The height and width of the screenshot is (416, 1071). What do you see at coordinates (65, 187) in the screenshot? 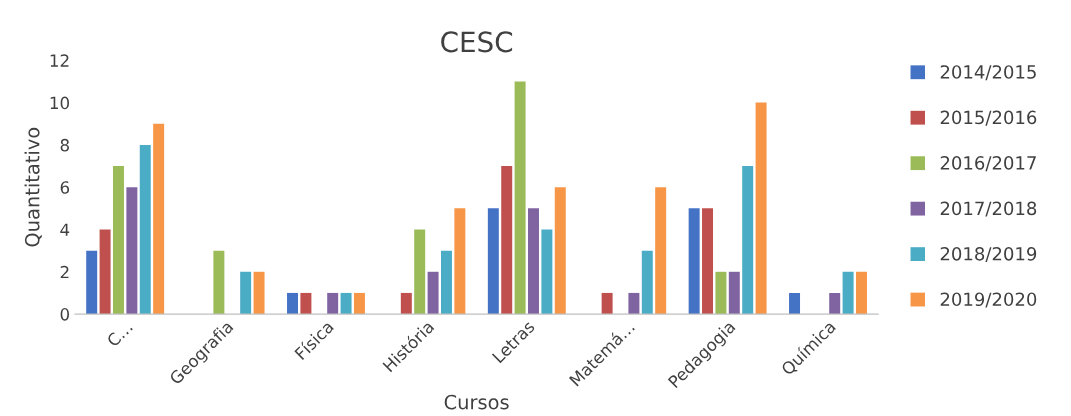
I see `y-tick-label: 6` at bounding box center [65, 187].